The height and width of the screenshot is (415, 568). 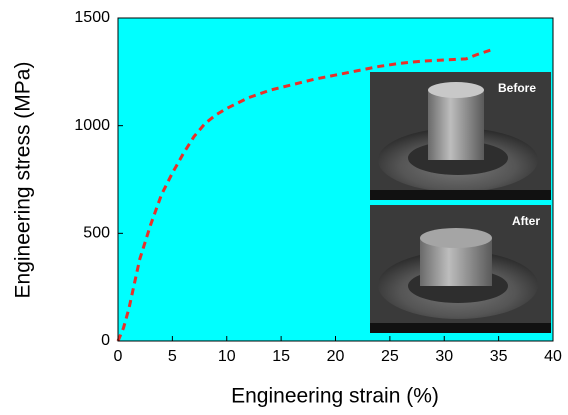 What do you see at coordinates (553, 356) in the screenshot?
I see `x-tick-label: 40` at bounding box center [553, 356].